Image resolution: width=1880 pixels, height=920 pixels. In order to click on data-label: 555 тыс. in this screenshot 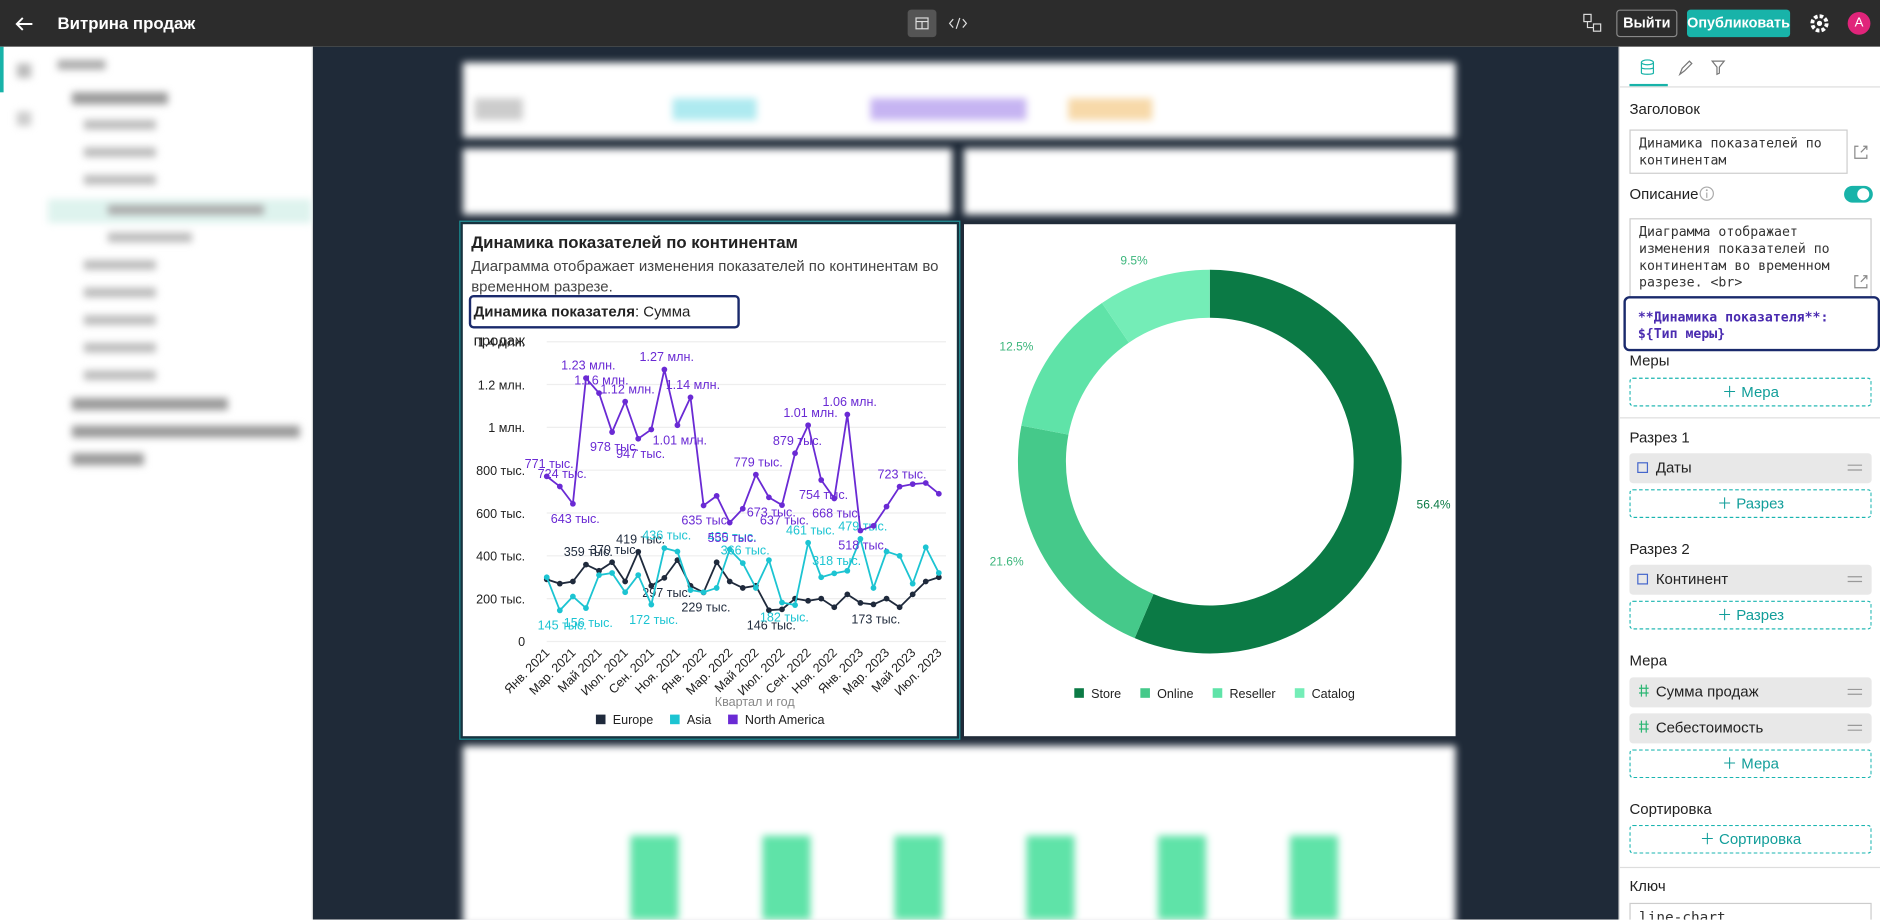, I will do `click(732, 538)`.